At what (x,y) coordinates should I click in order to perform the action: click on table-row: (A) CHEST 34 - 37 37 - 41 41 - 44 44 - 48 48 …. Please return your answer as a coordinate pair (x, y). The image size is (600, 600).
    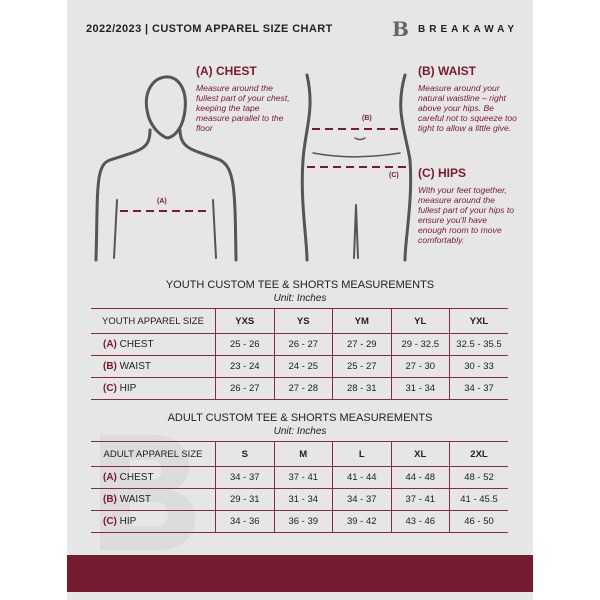
    Looking at the image, I should click on (299, 477).